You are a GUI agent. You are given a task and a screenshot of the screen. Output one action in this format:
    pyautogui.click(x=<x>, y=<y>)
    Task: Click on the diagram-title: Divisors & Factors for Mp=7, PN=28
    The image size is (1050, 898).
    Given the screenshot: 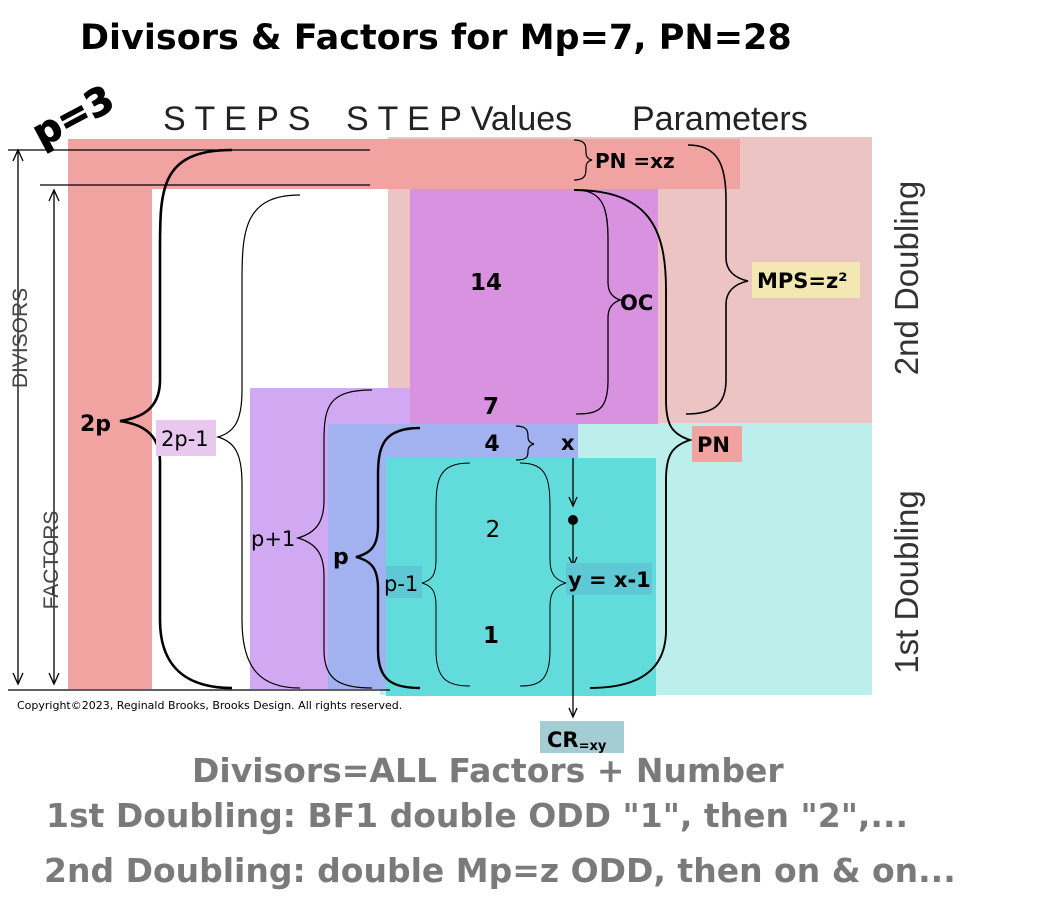 What is the action you would take?
    pyautogui.click(x=436, y=38)
    